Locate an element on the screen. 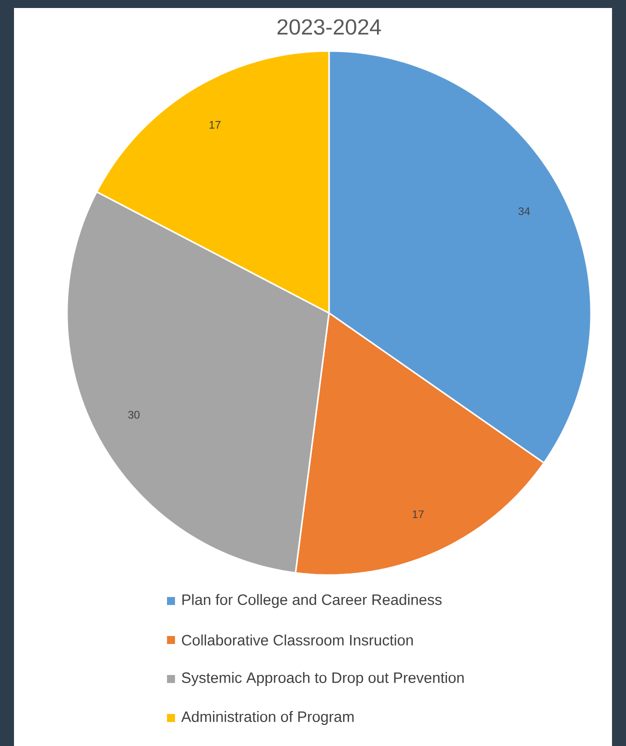 This screenshot has width=626, height=746. data-label: 34 is located at coordinates (524, 211).